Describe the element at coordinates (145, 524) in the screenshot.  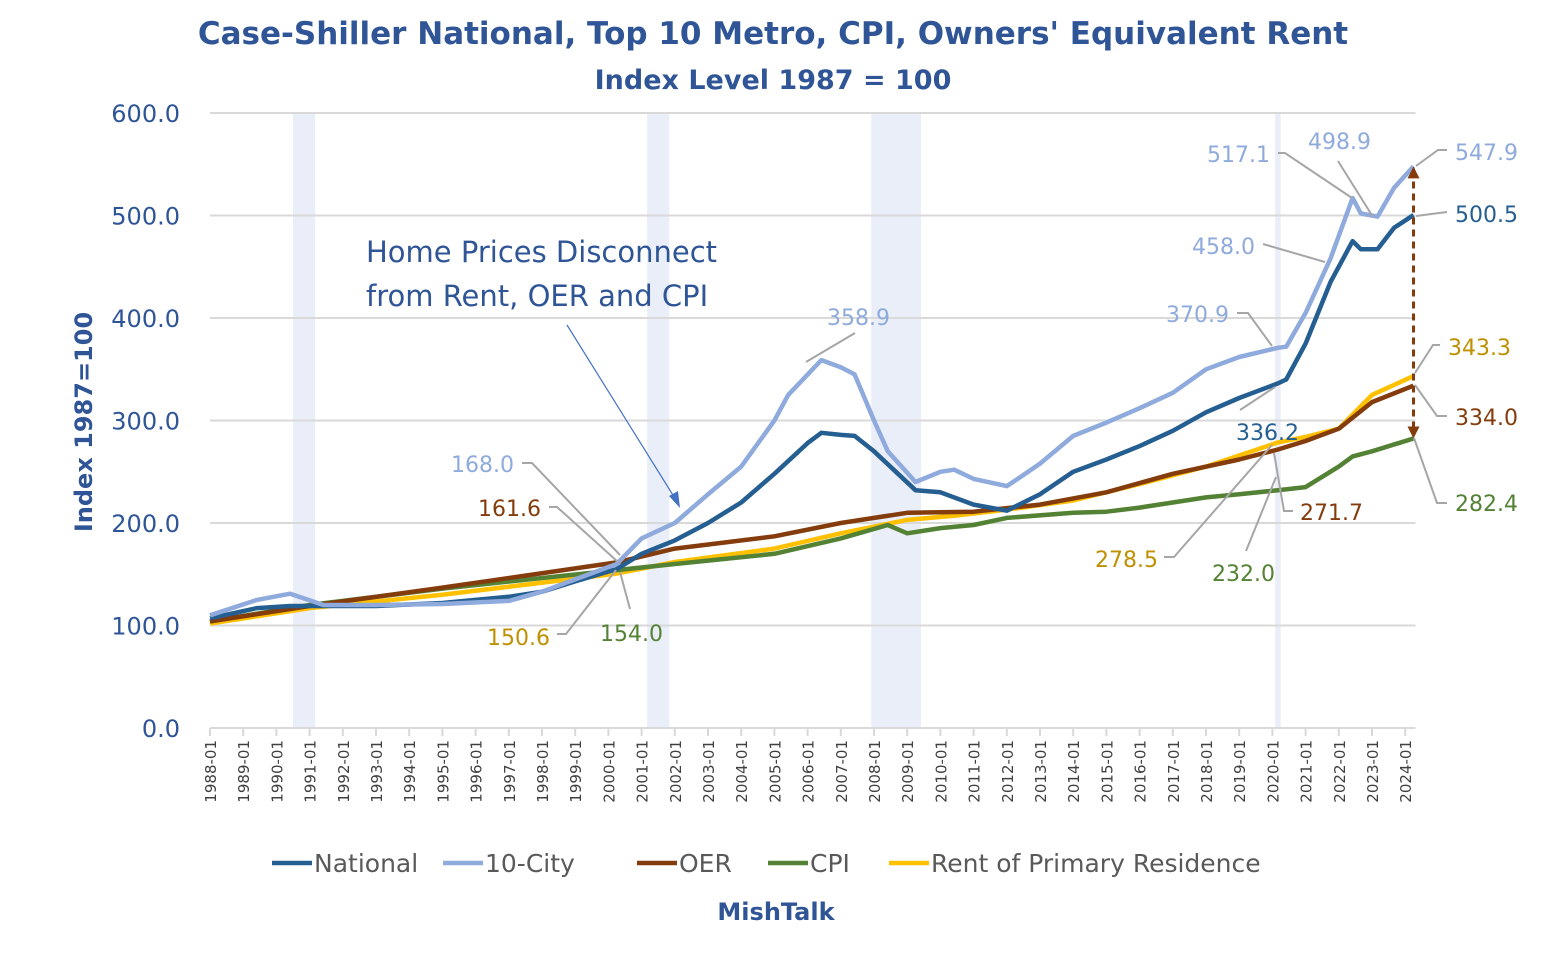
I see `y-tick-label: 200.0` at that location.